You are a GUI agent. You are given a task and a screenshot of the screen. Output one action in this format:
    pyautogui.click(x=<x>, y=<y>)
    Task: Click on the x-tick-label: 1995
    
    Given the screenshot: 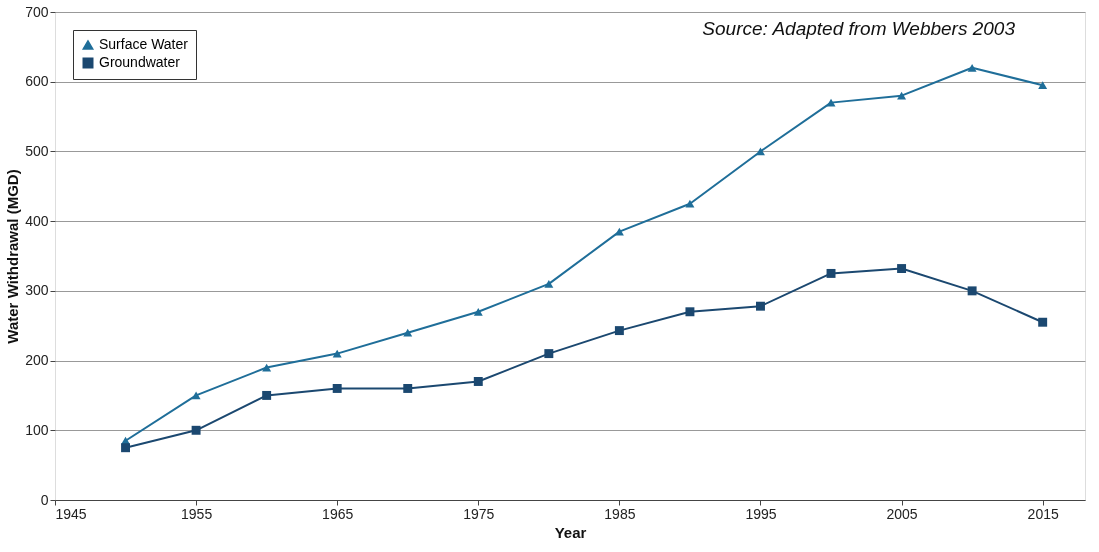 What is the action you would take?
    pyautogui.click(x=761, y=513)
    